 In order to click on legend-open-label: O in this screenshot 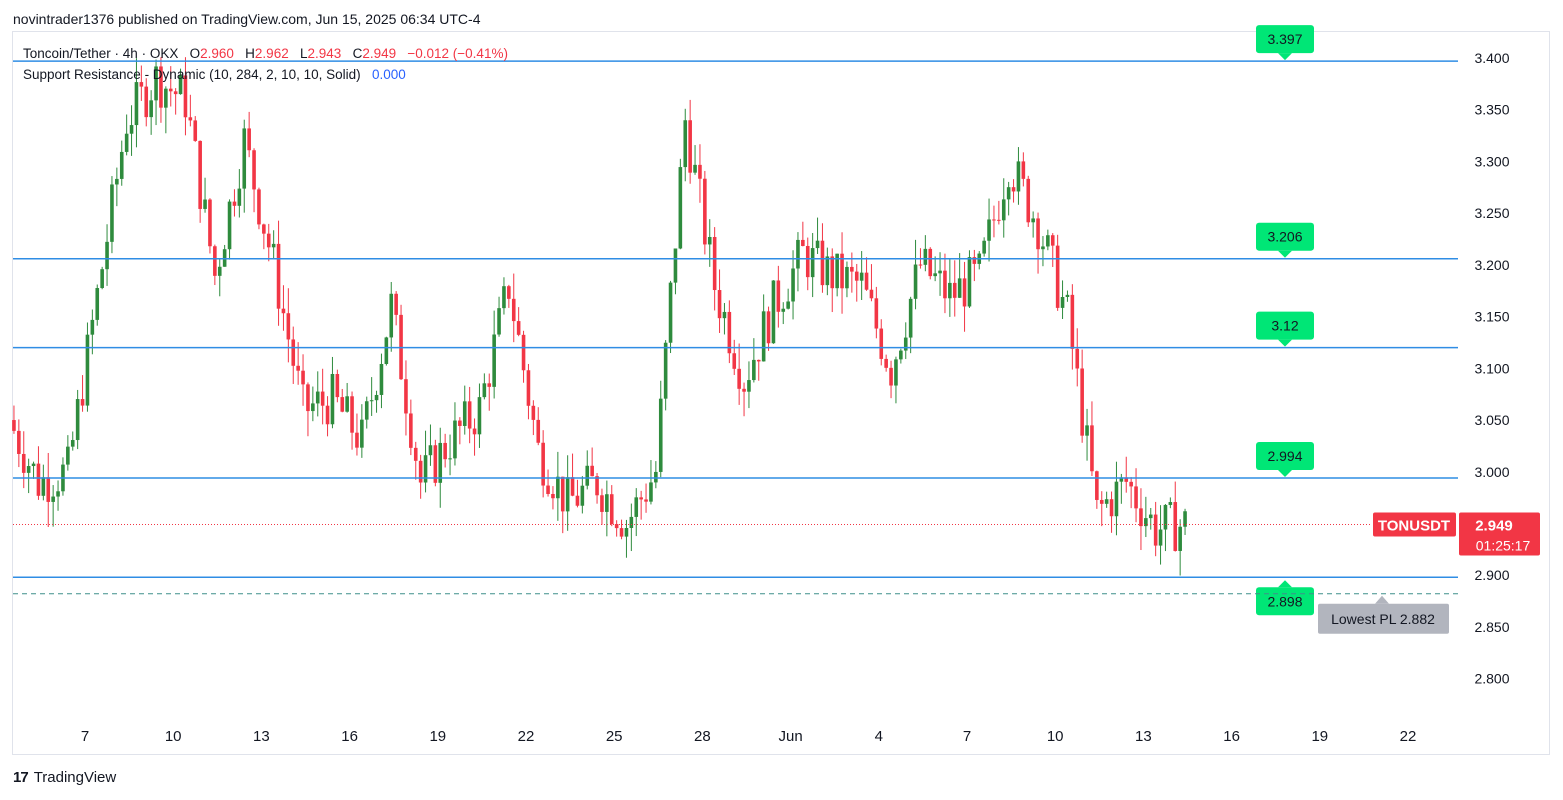, I will do `click(195, 53)`.